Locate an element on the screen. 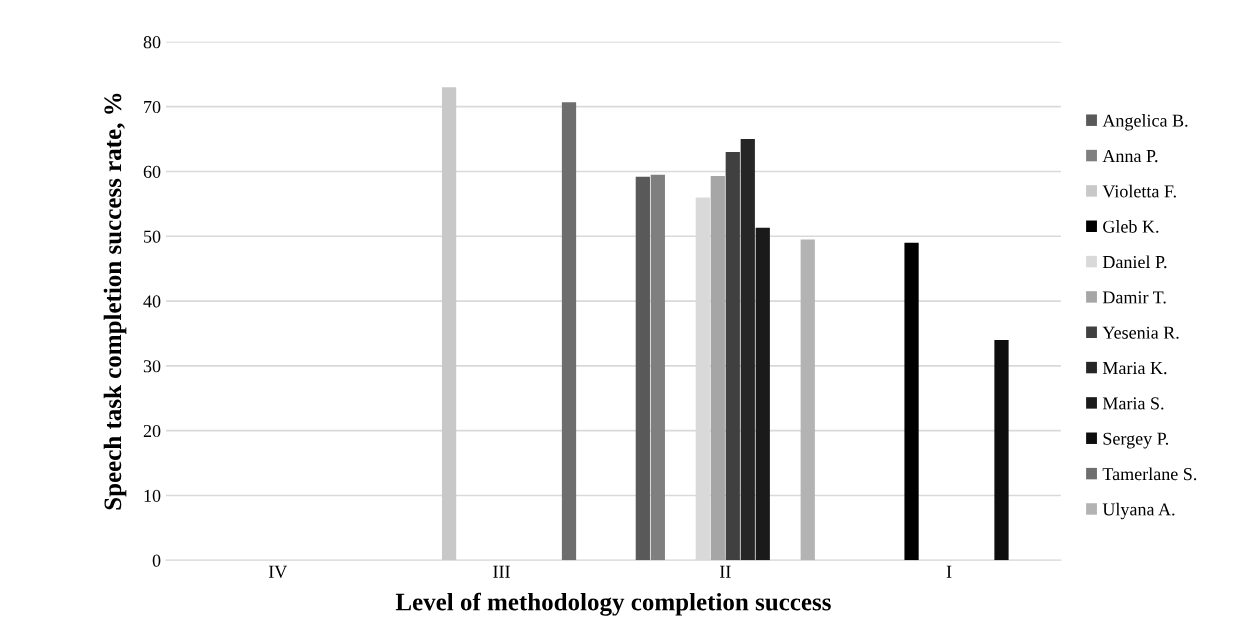 The height and width of the screenshot is (644, 1257). y-tick-label: 30 is located at coordinates (152, 366).